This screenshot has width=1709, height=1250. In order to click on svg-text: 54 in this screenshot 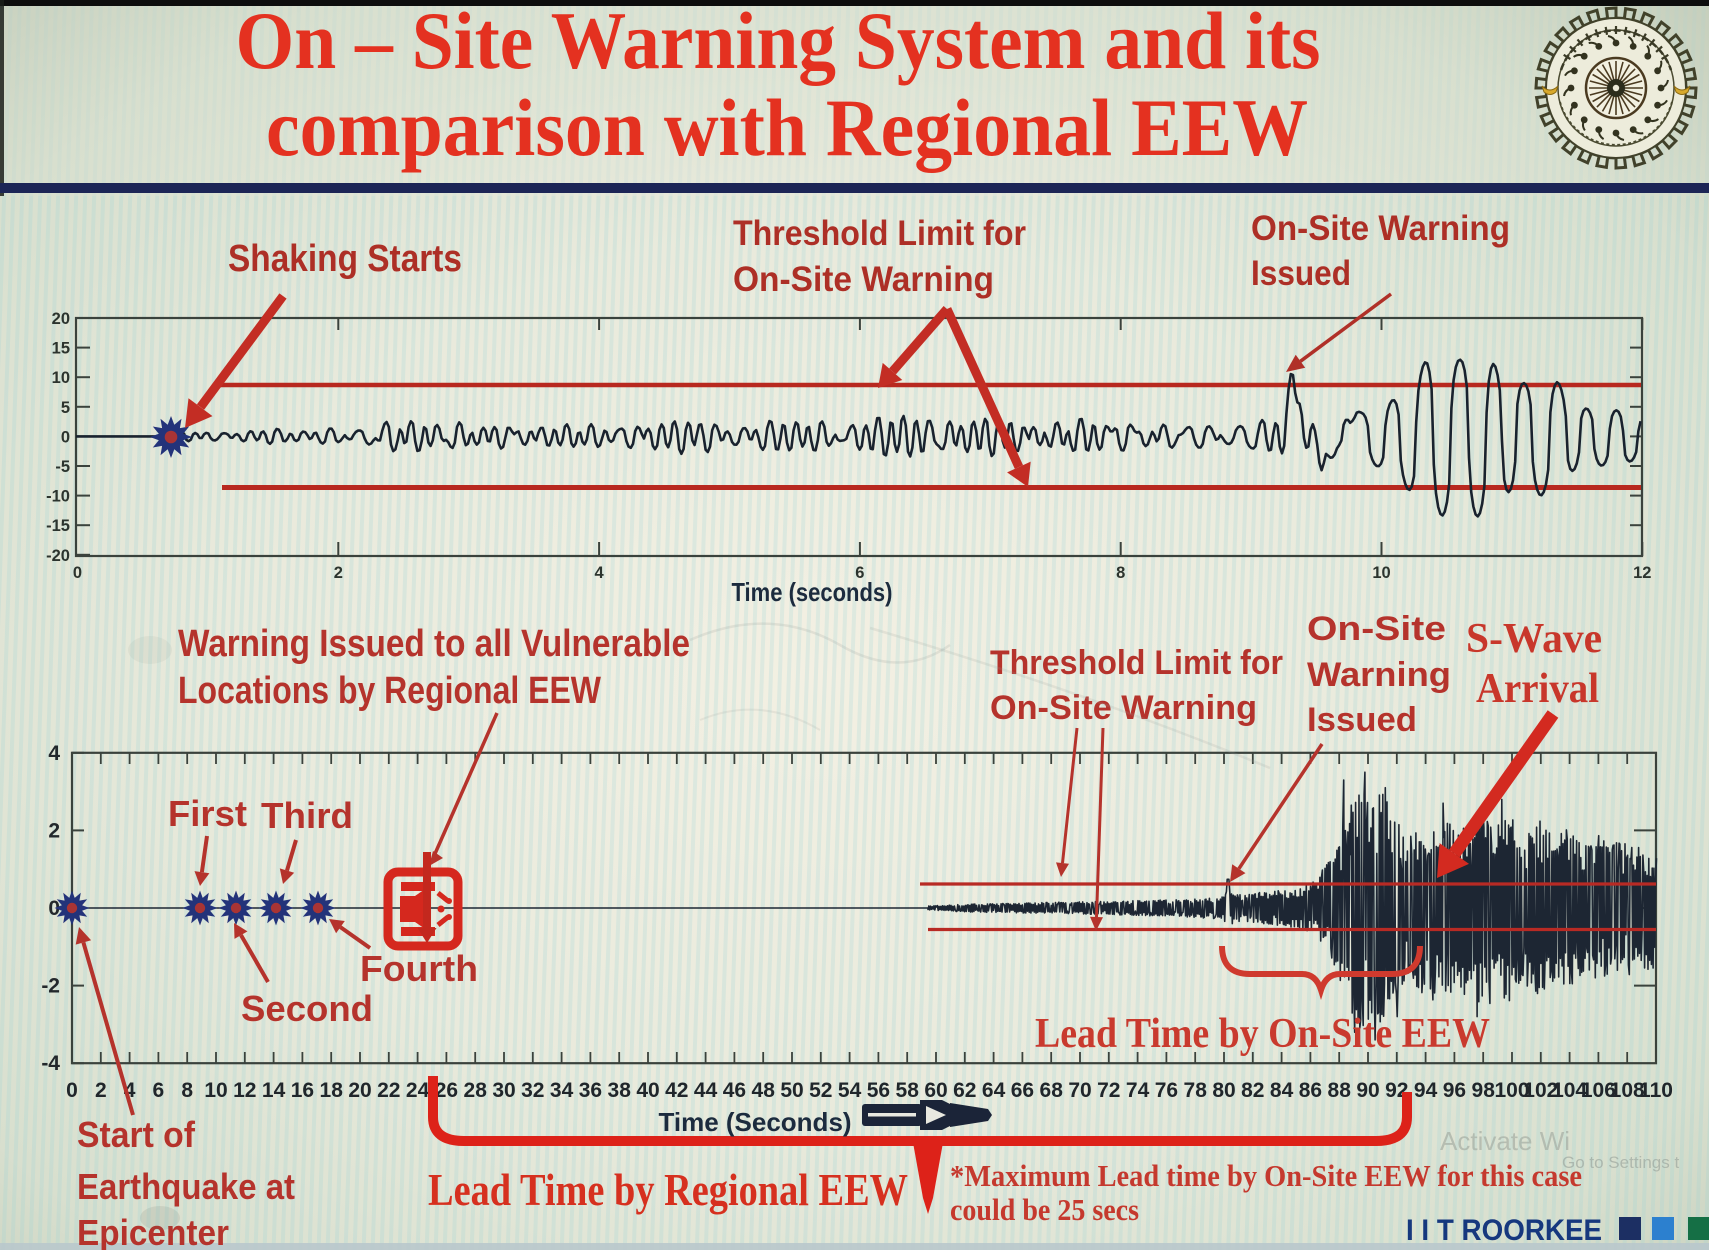, I will do `click(850, 1090)`.